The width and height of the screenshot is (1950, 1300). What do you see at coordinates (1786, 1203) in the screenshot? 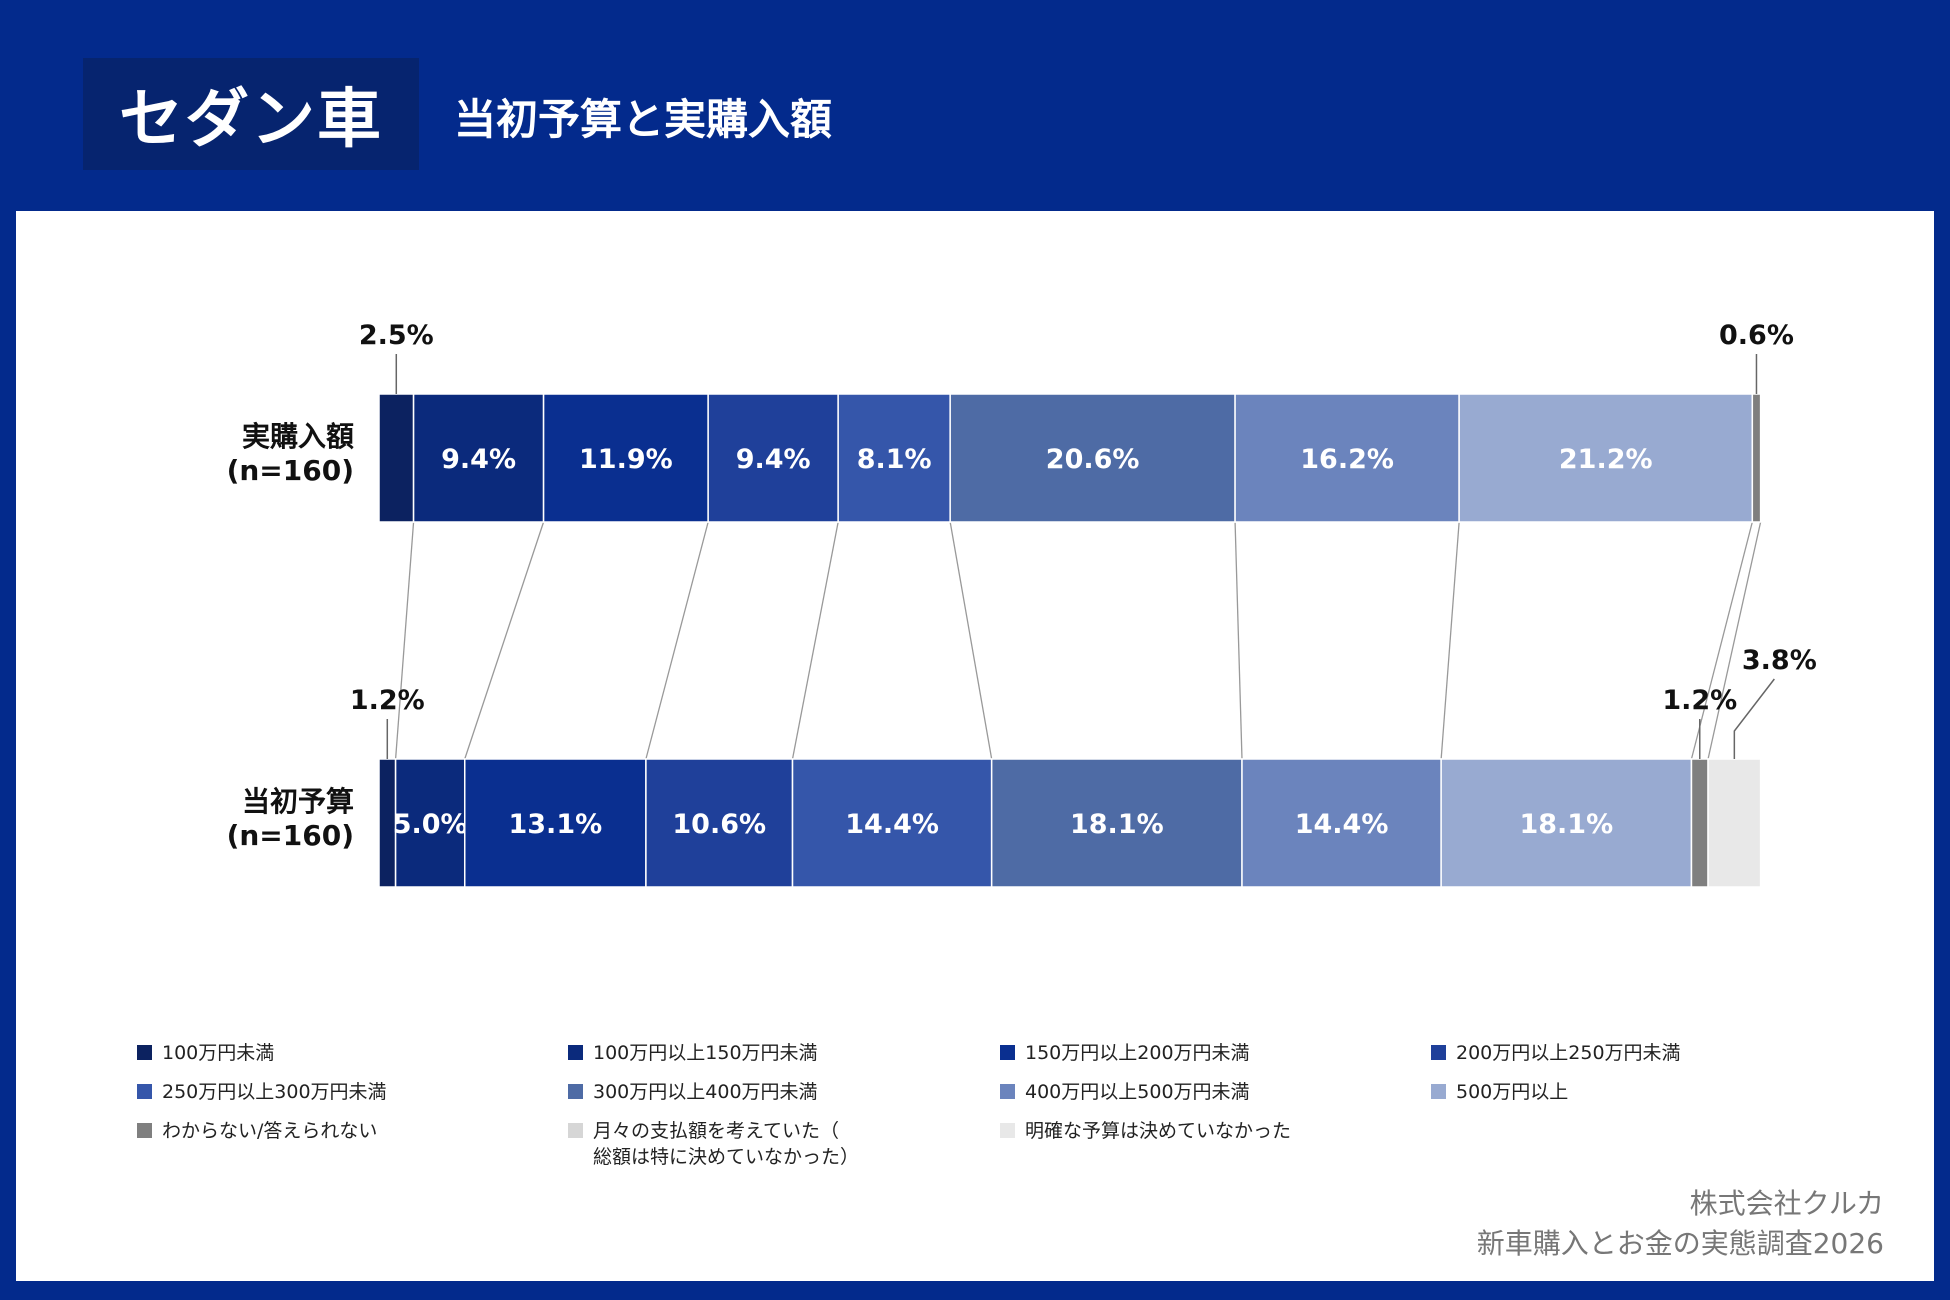
I see `footer-company: 株式会社クルカ` at bounding box center [1786, 1203].